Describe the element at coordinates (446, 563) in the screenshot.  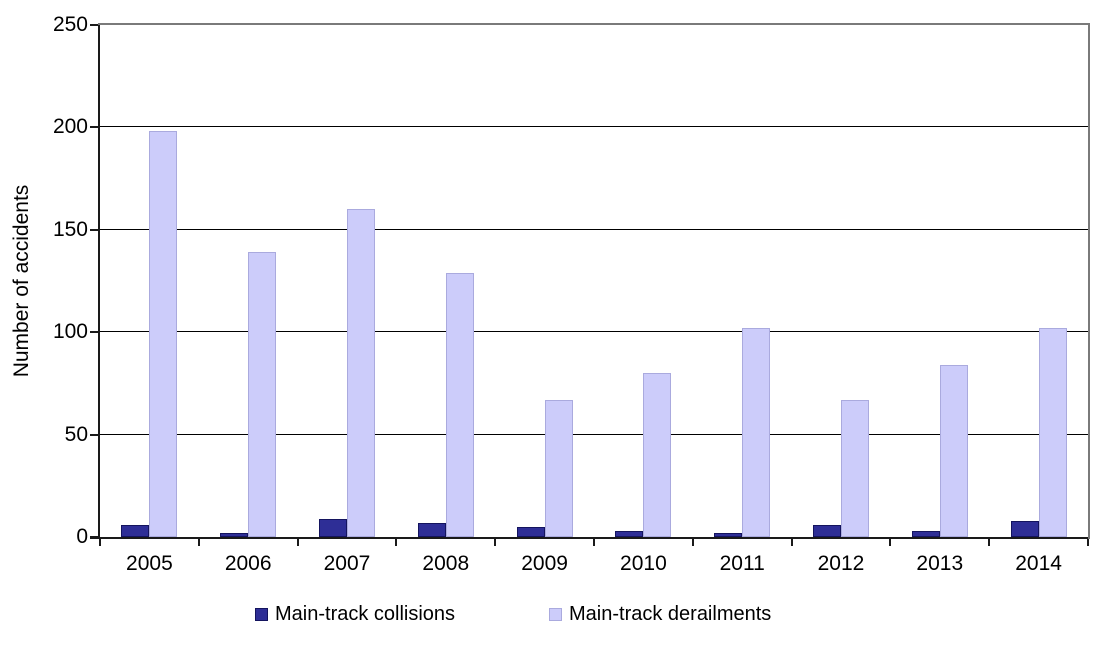
I see `x-tick-label: 2008` at that location.